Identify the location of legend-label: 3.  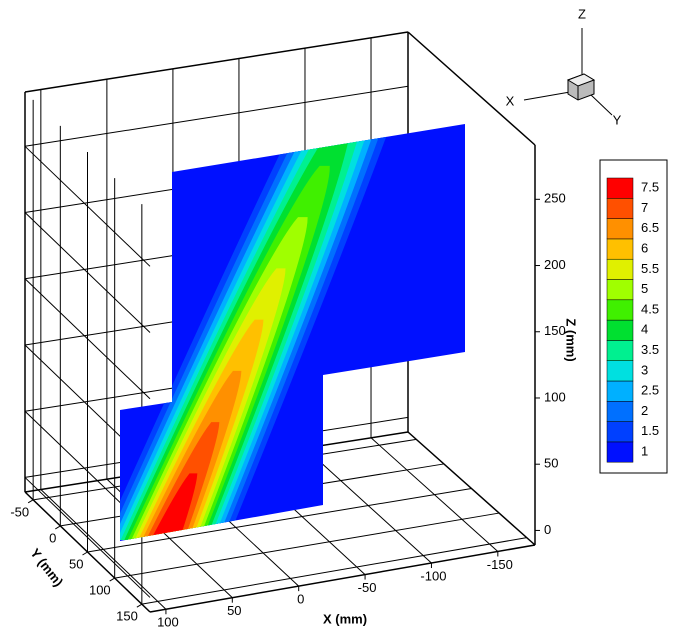
(644, 369).